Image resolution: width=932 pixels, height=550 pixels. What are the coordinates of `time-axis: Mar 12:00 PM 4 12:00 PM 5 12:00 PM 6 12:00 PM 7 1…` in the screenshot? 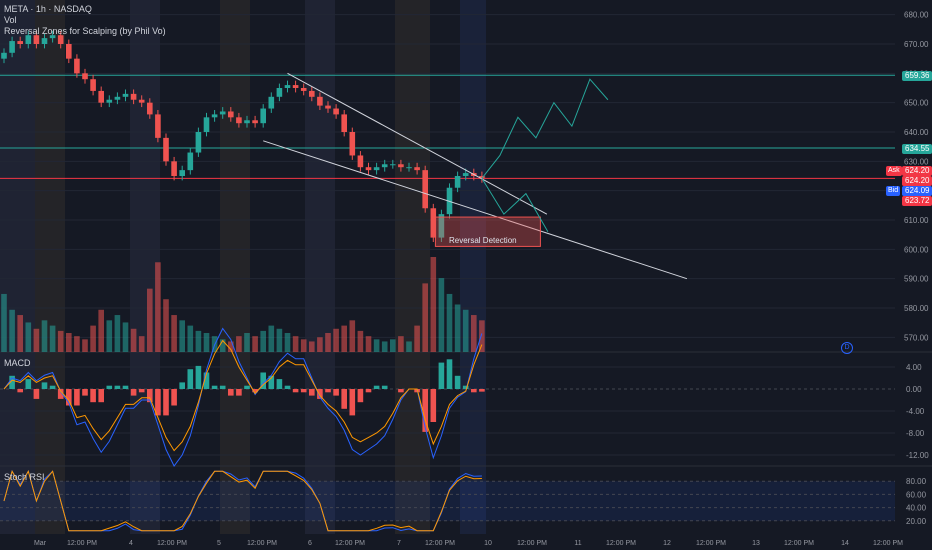 It's located at (468, 543).